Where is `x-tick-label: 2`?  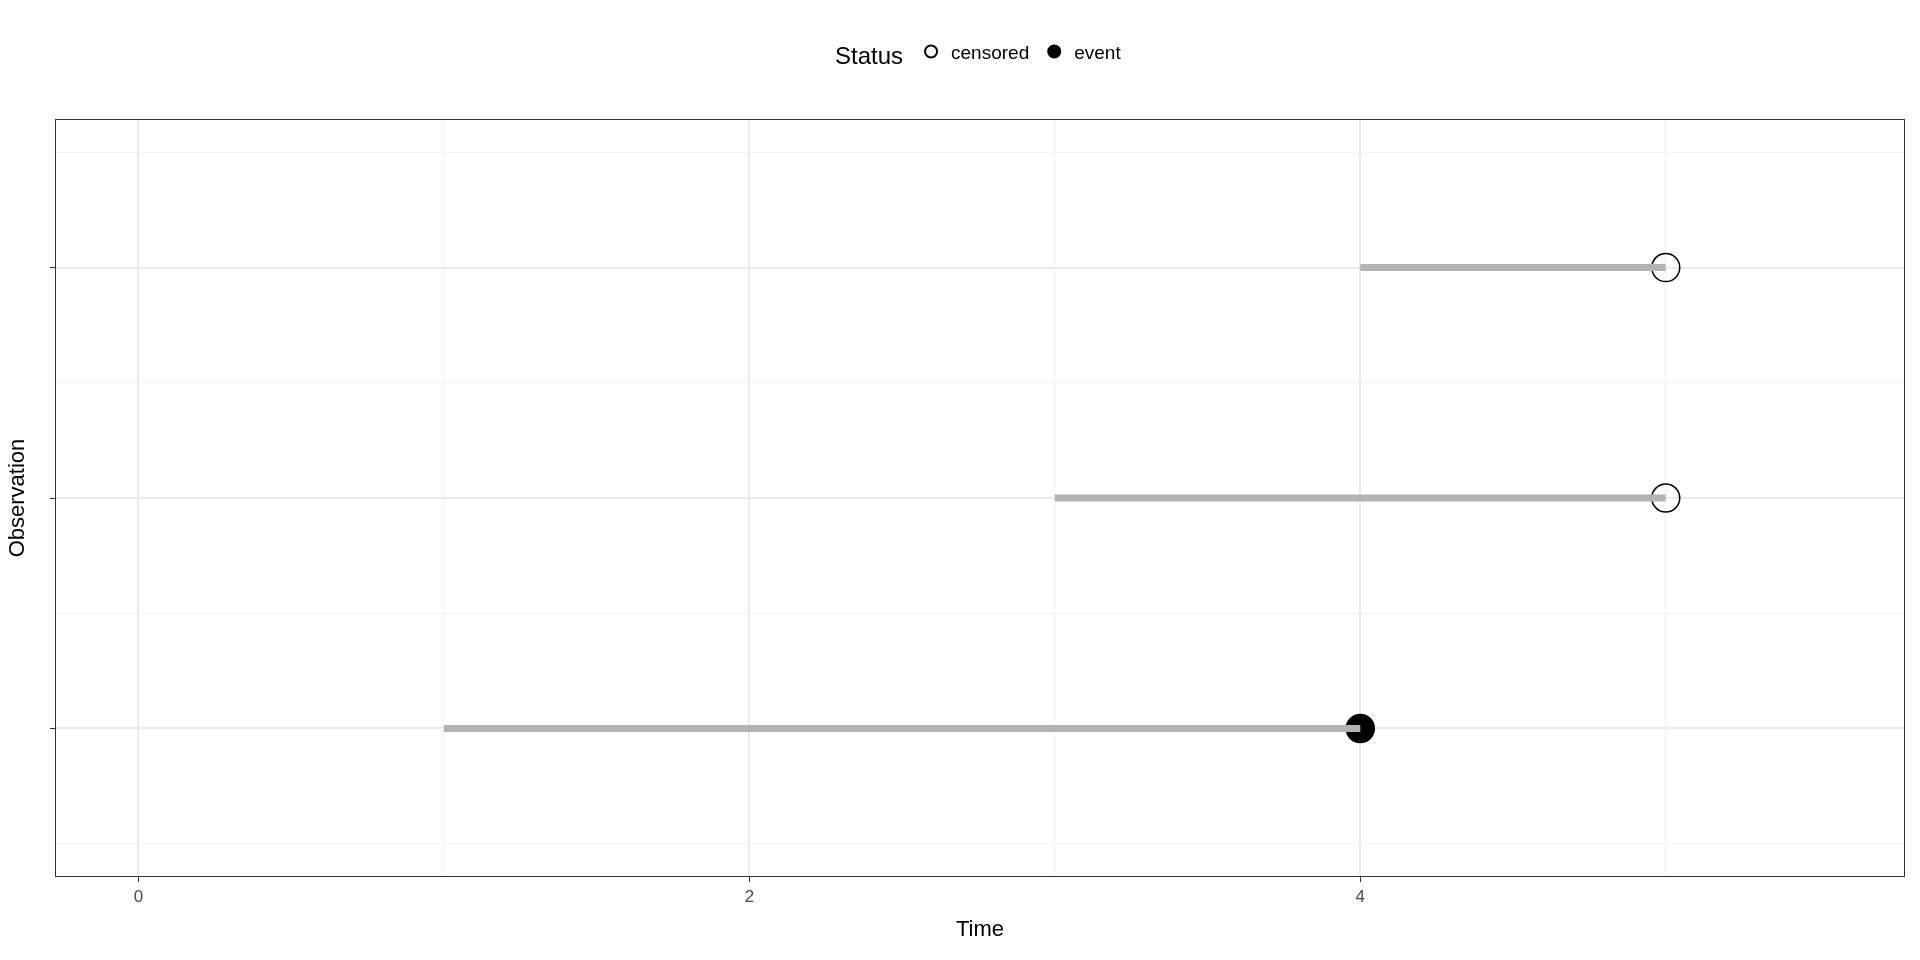
x-tick-label: 2 is located at coordinates (749, 897).